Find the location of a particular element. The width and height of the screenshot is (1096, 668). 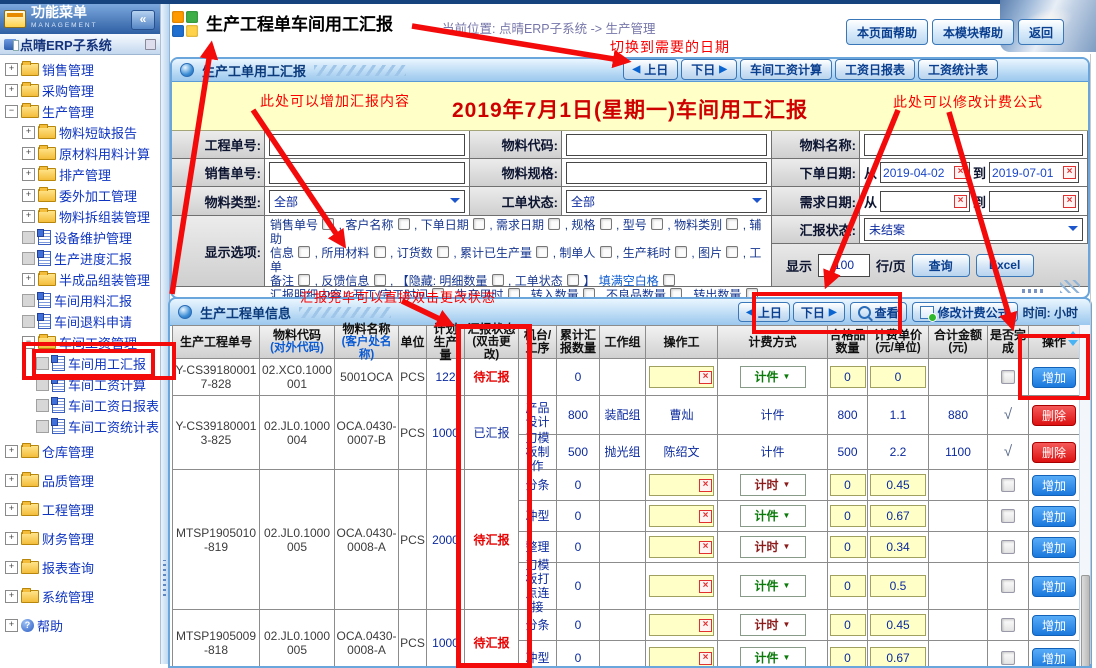

column-header: 工作组 is located at coordinates (623, 342).